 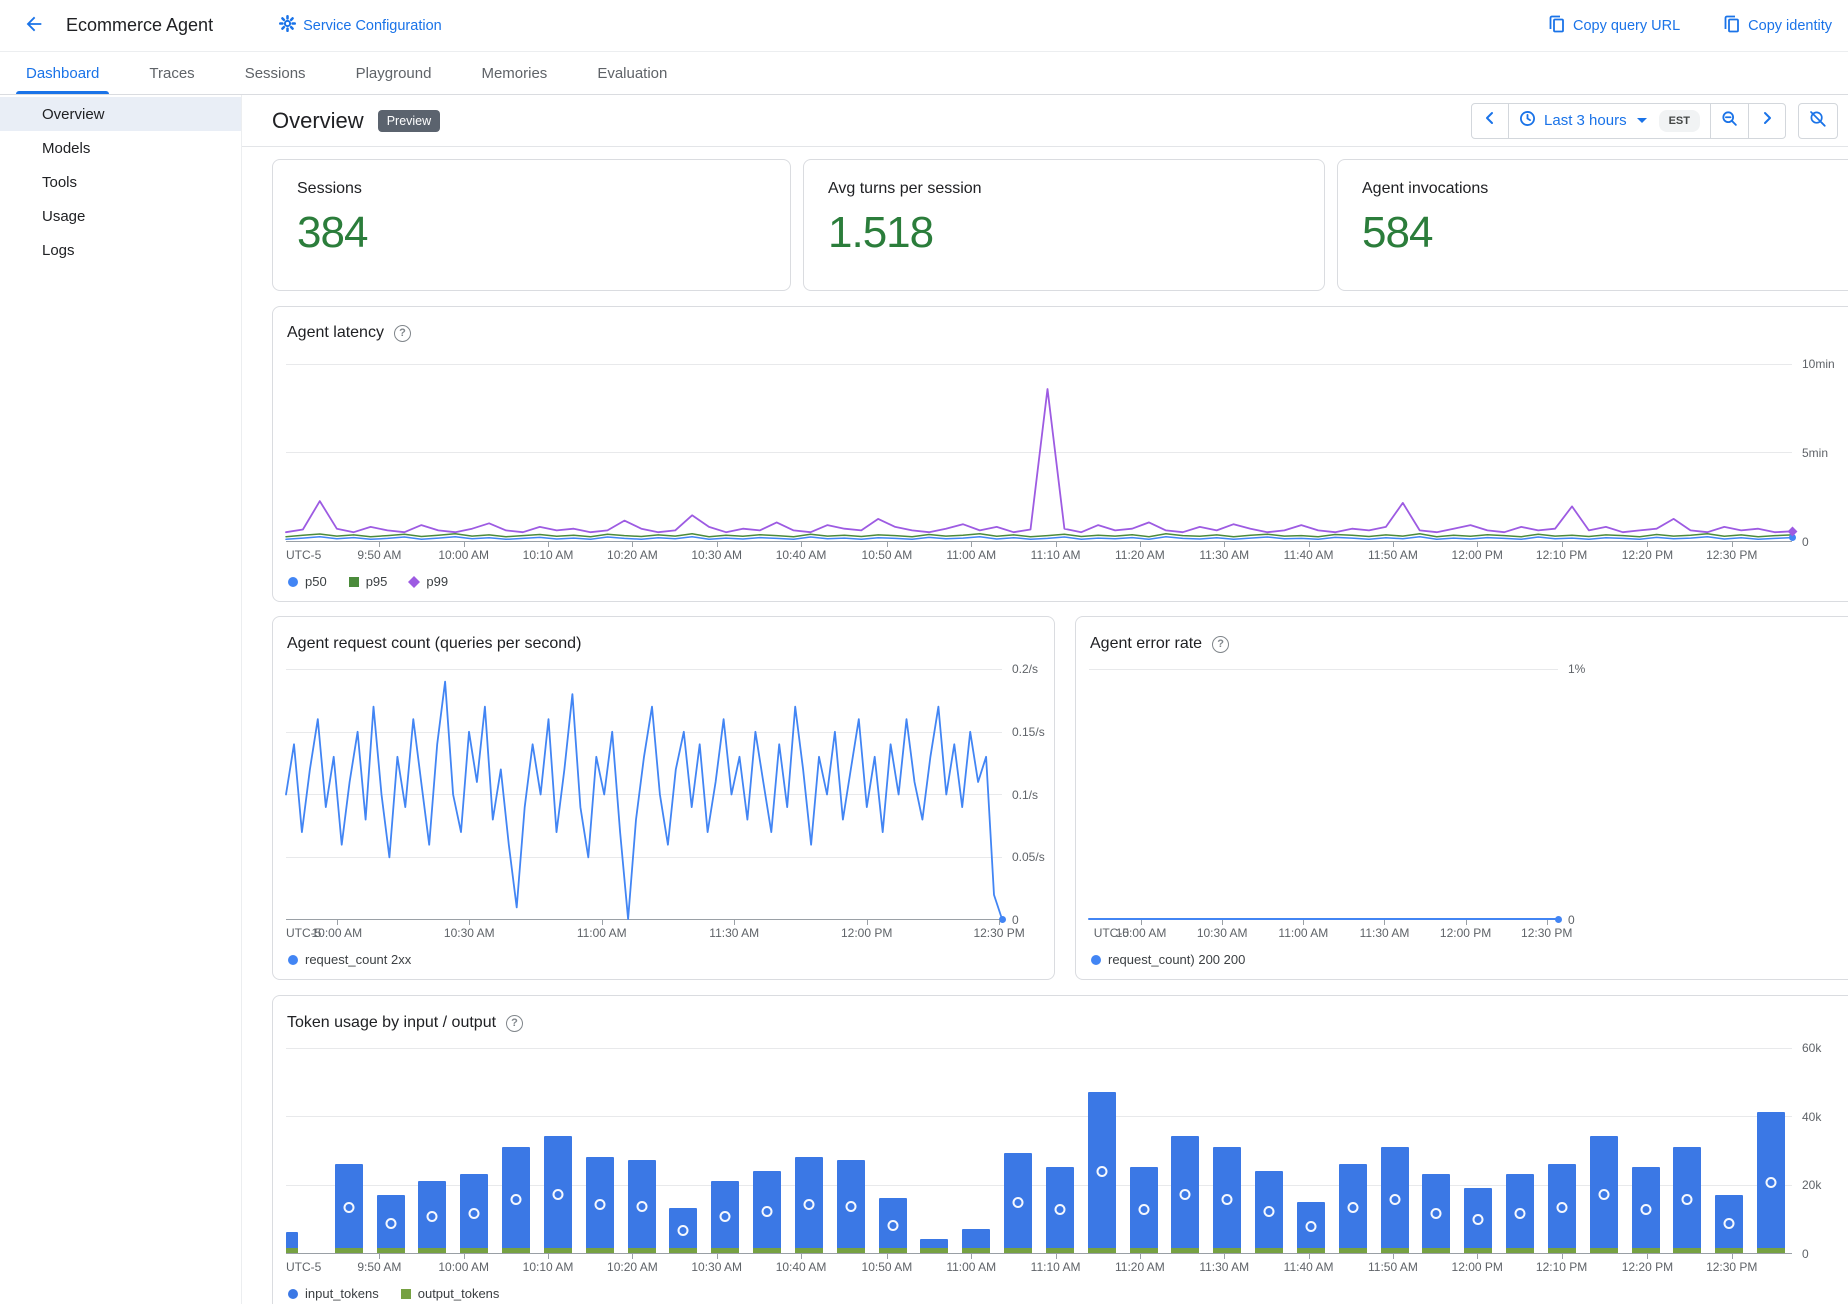 I want to click on legend-item-output-tokens: output_tokens, so click(x=449, y=1293).